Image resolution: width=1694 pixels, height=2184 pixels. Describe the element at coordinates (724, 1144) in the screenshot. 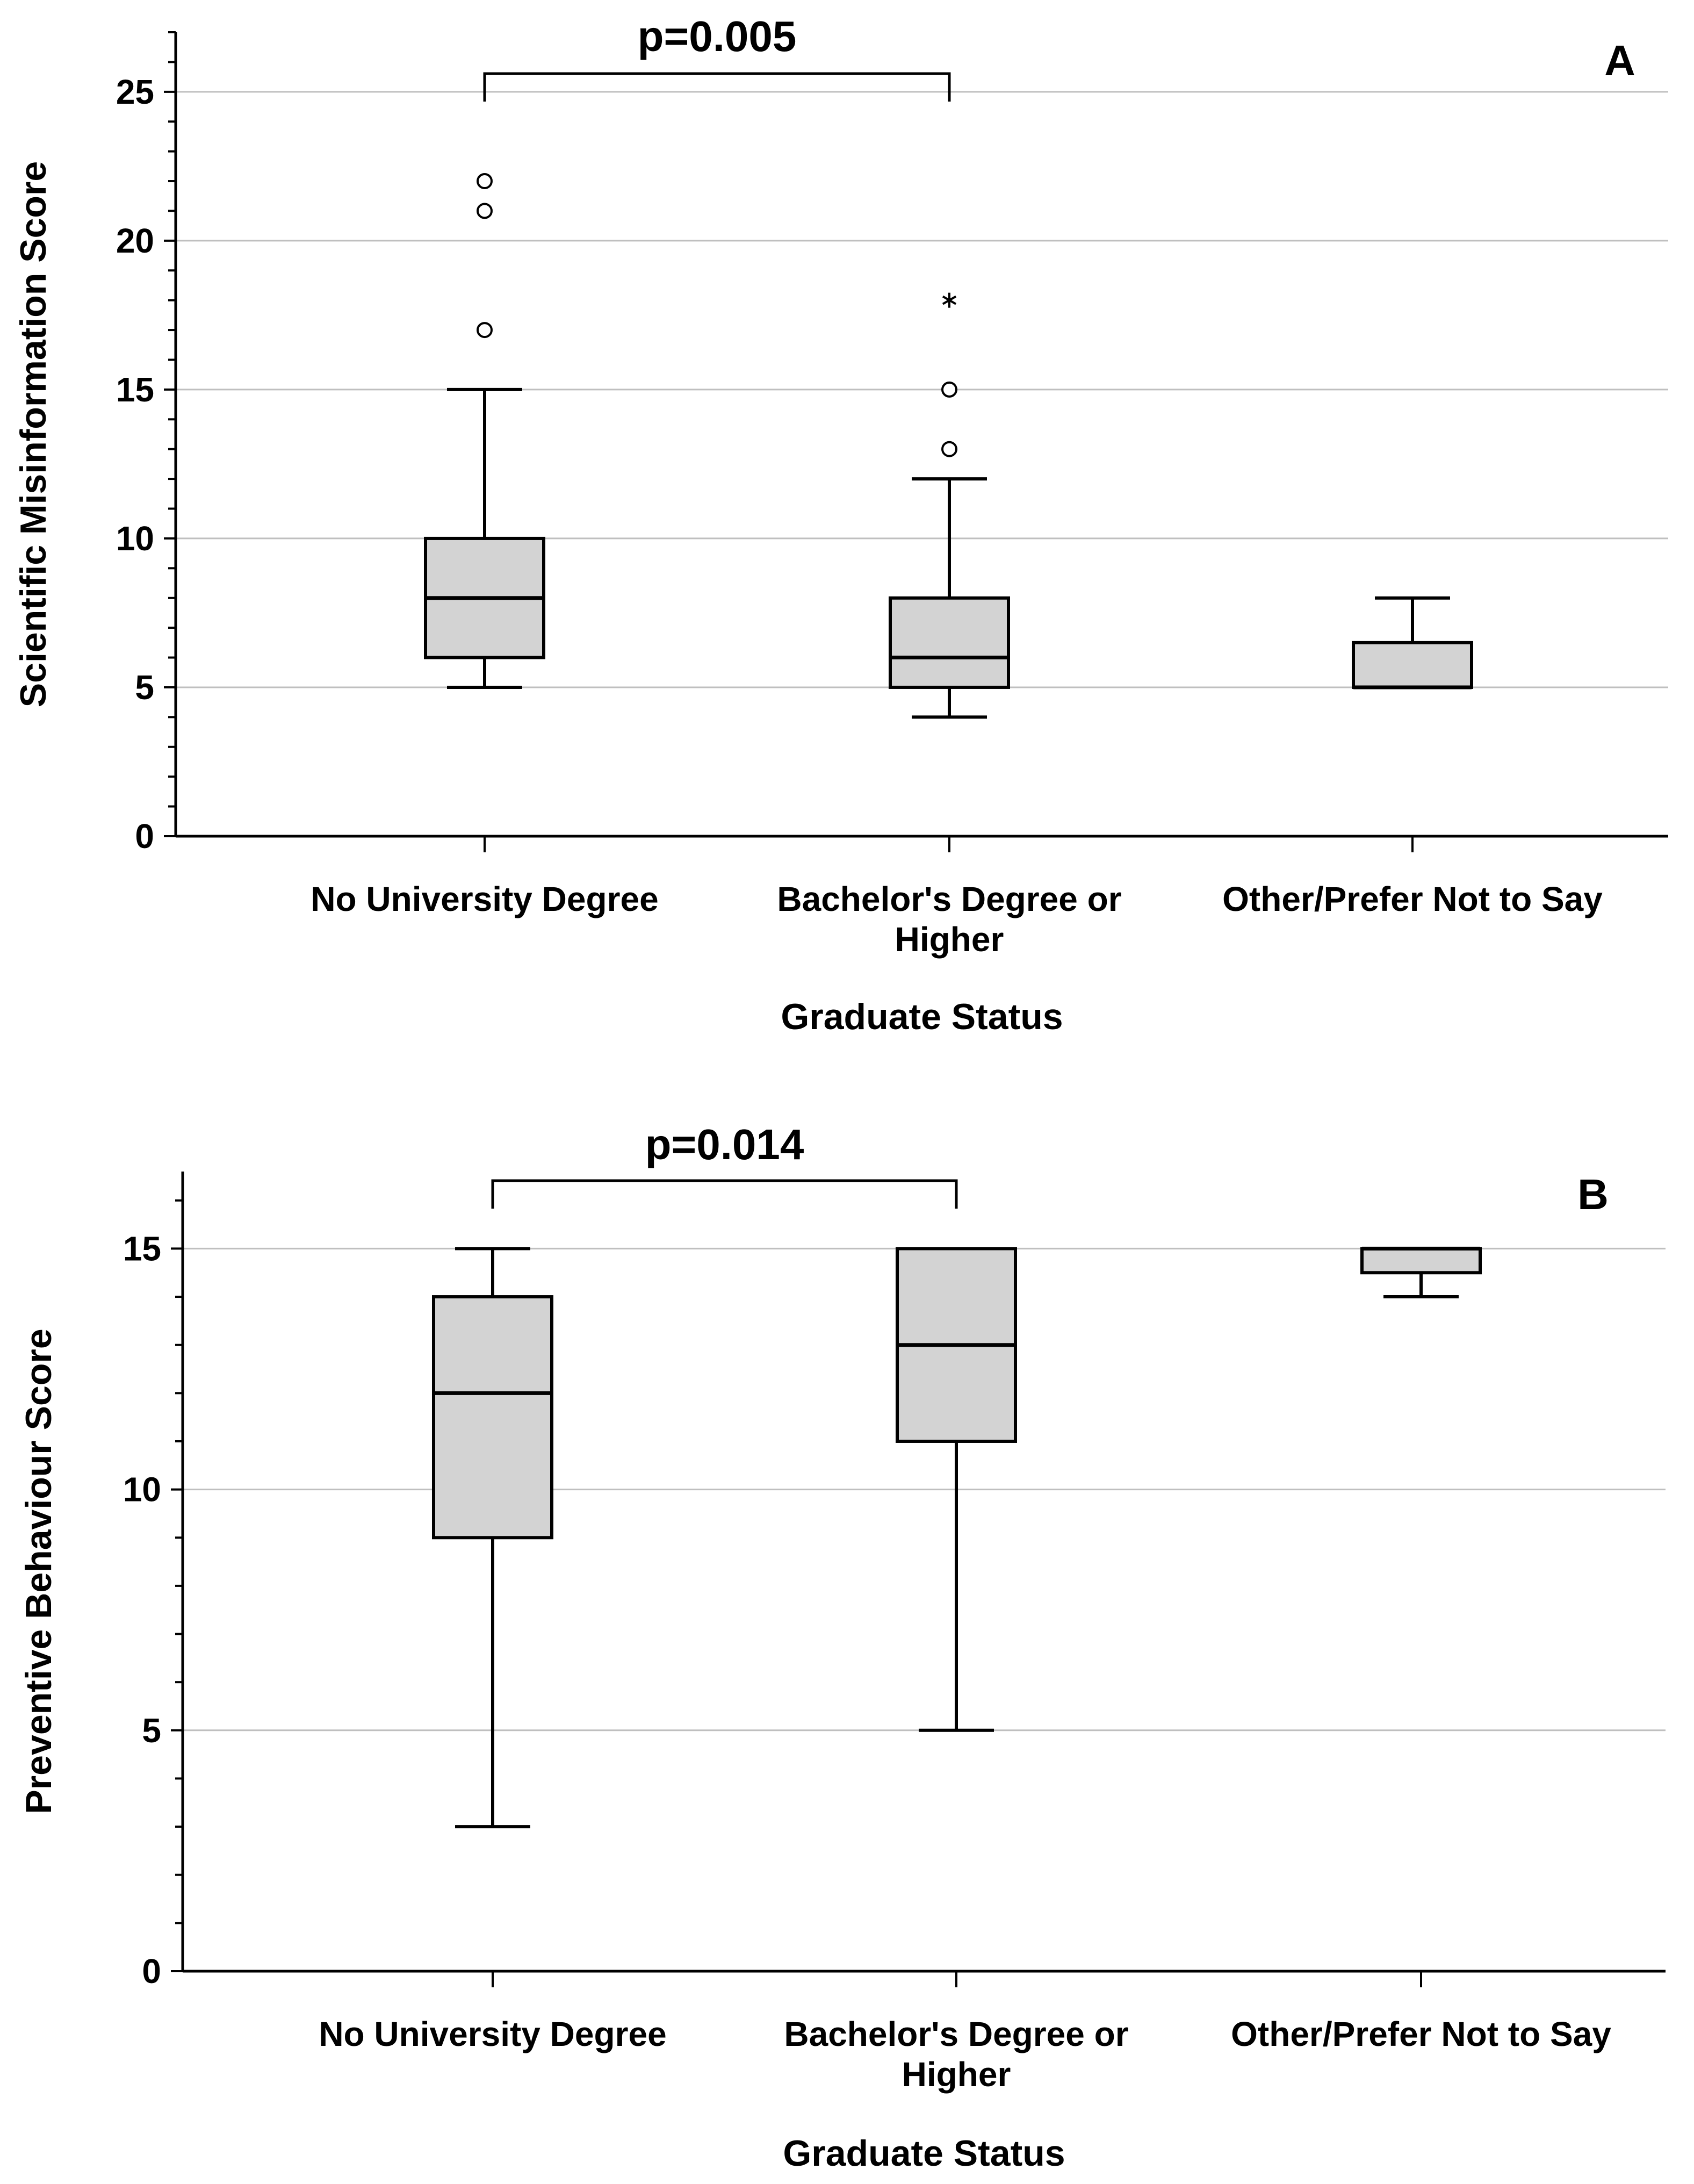

I see `p-value-label: p=0.014` at that location.